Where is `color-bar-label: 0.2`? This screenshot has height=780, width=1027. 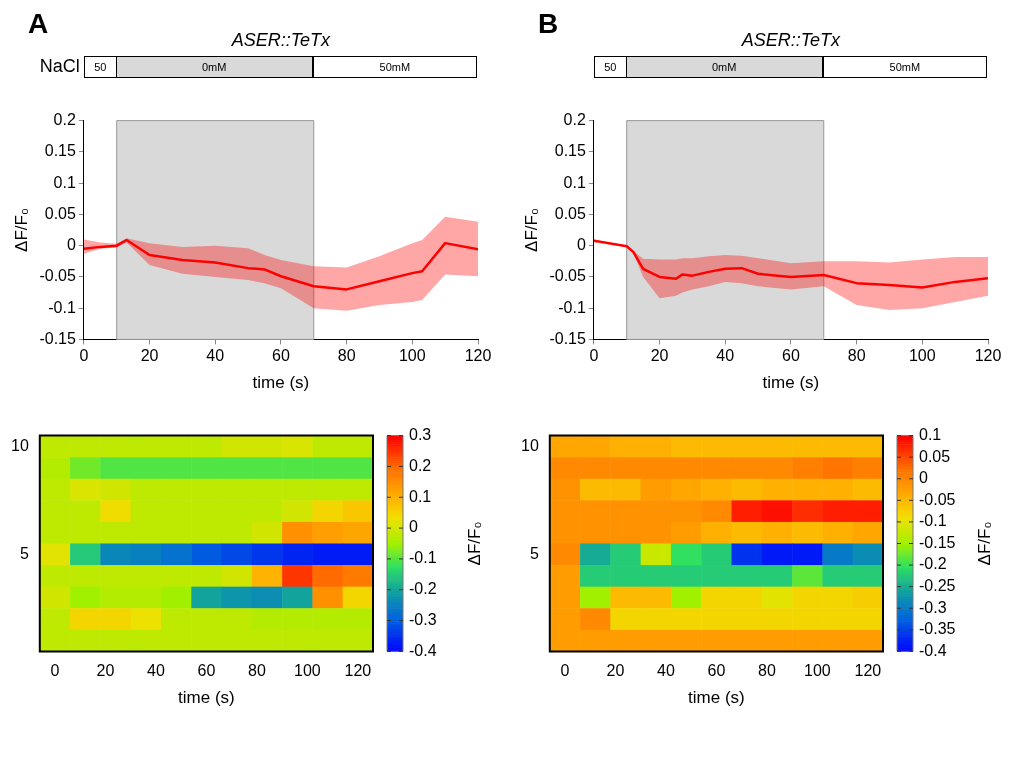 color-bar-label: 0.2 is located at coordinates (420, 465).